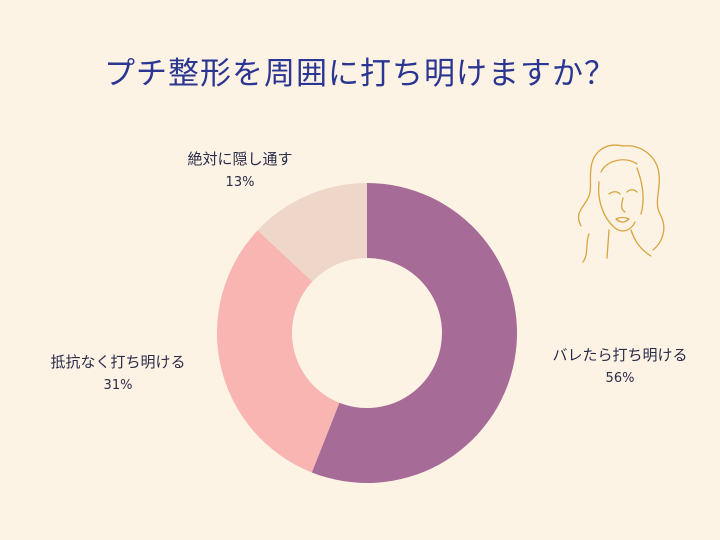  I want to click on slice-value-label: 13%, so click(240, 182).